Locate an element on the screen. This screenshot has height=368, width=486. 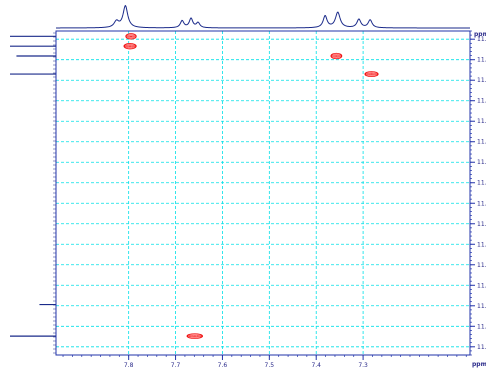
x-axis-unit-label: ppm is located at coordinates (479, 364).